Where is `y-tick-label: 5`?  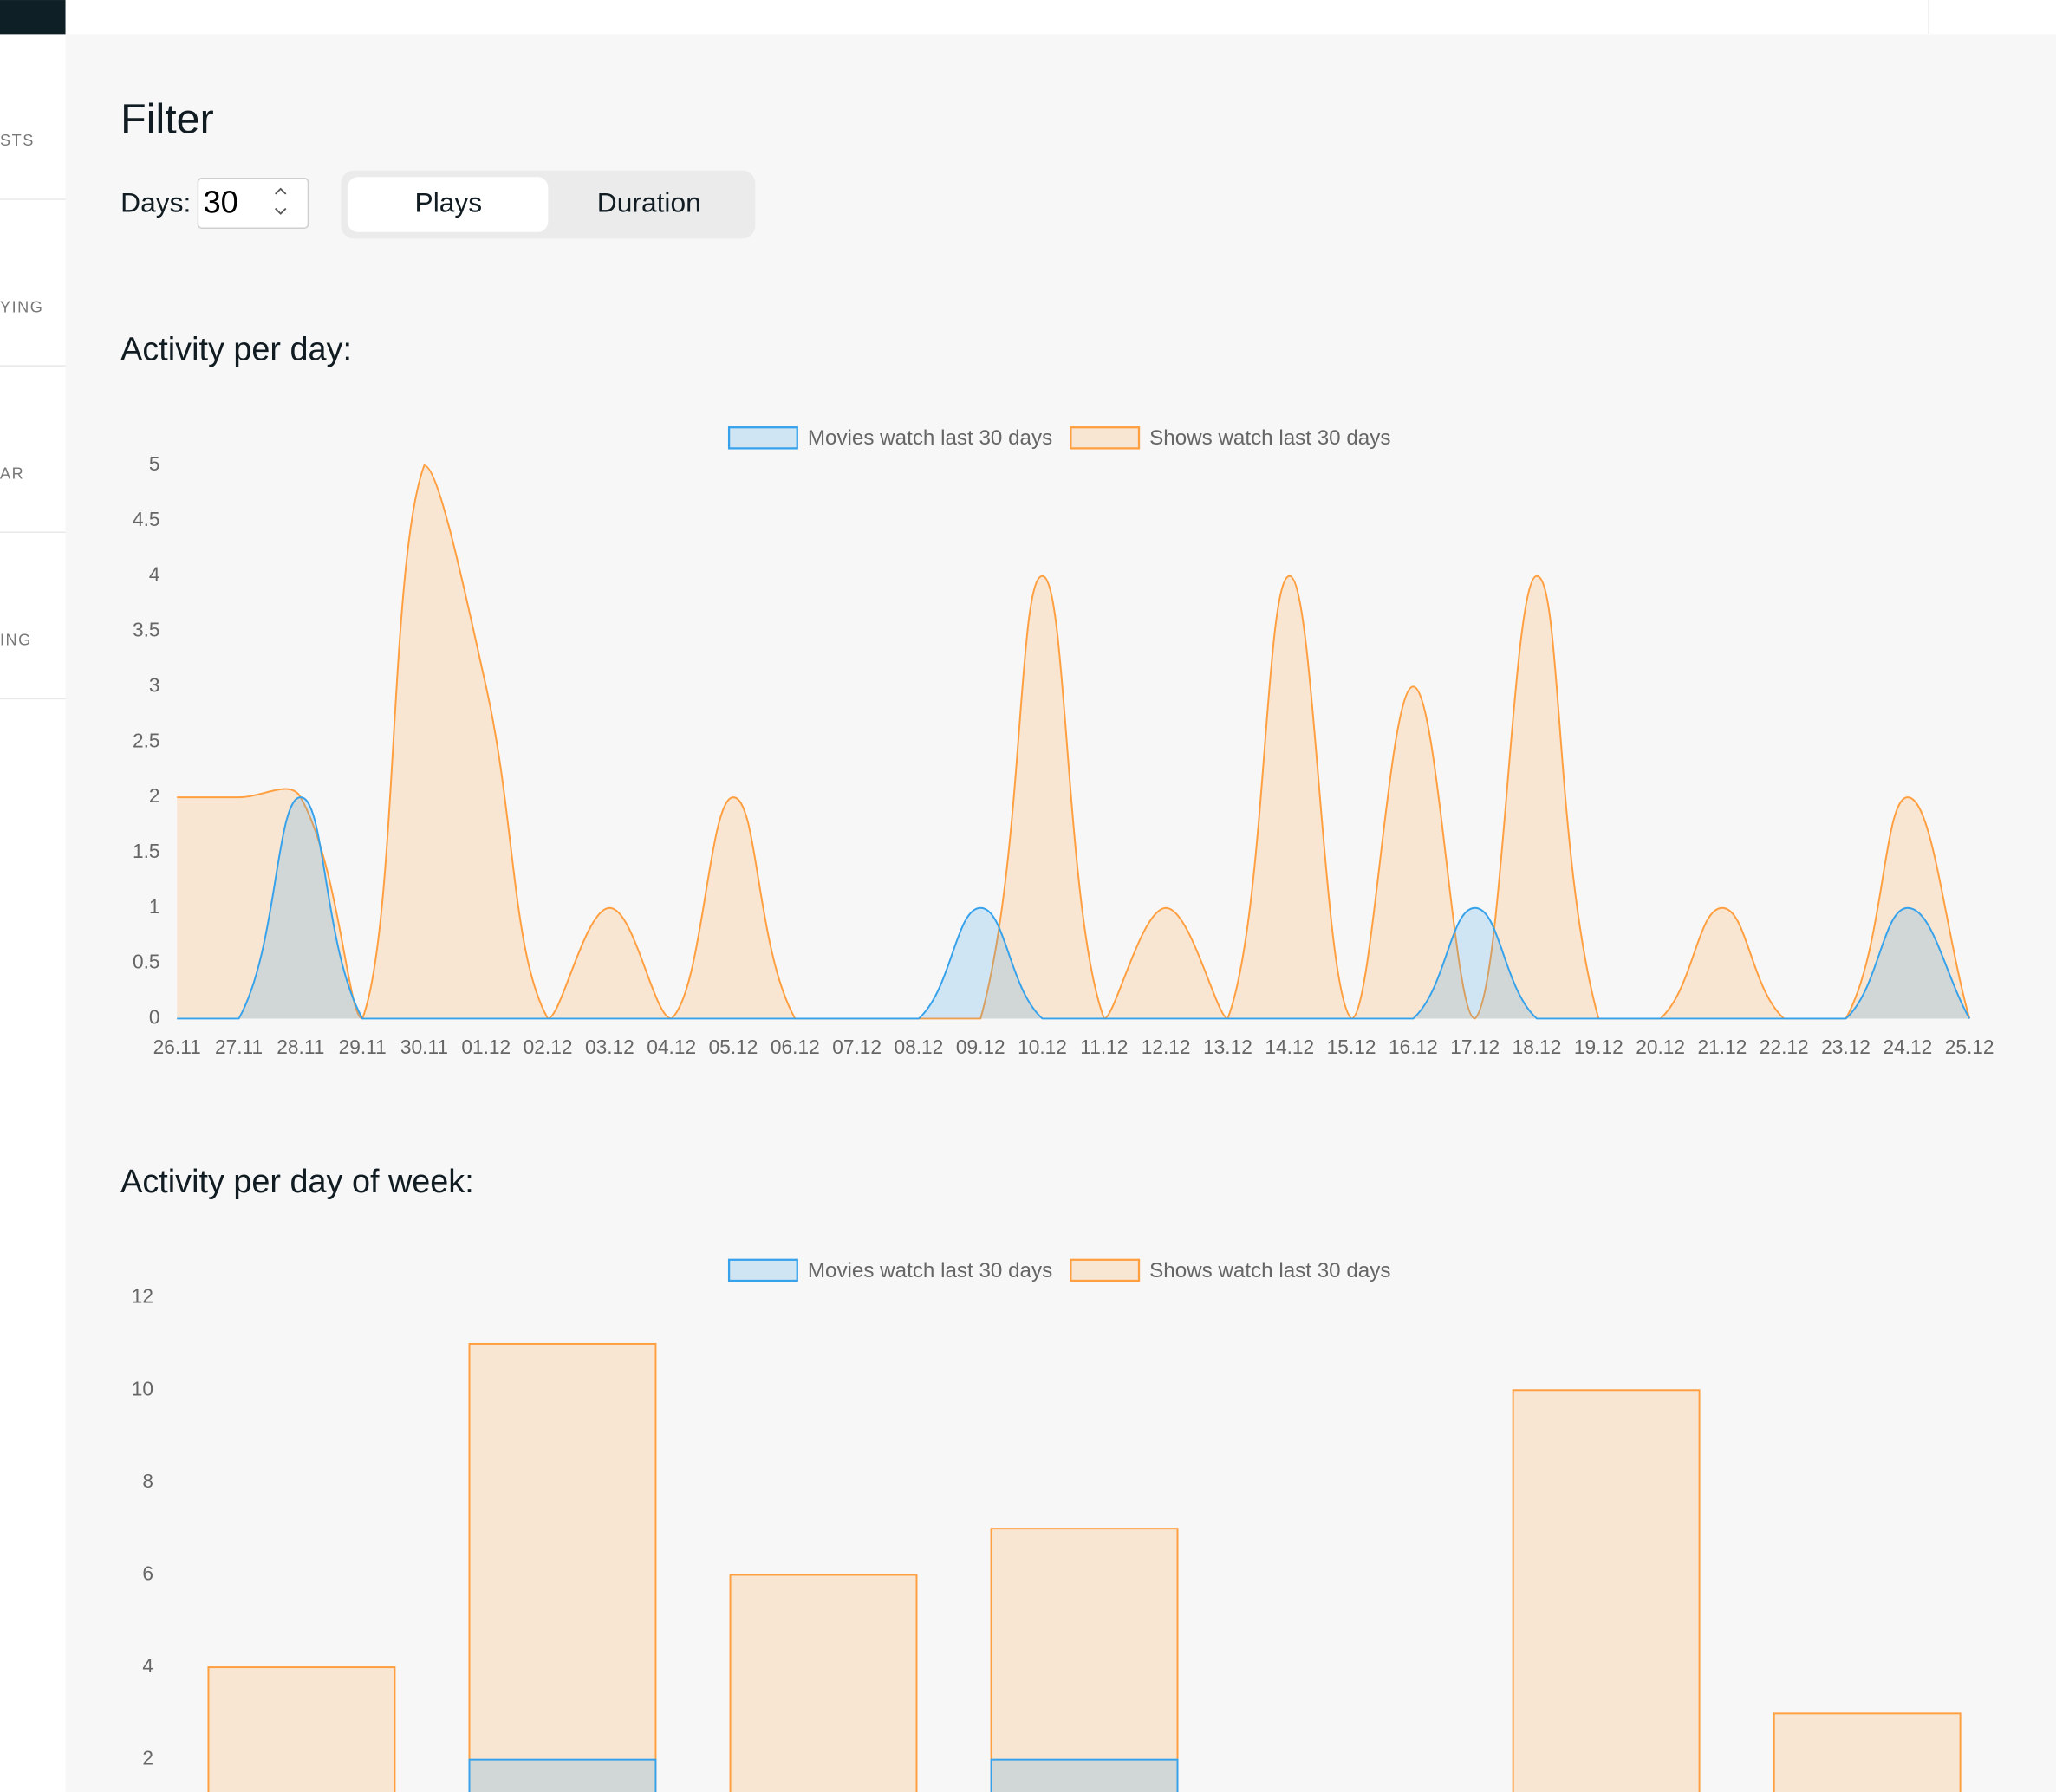 y-tick-label: 5 is located at coordinates (154, 464).